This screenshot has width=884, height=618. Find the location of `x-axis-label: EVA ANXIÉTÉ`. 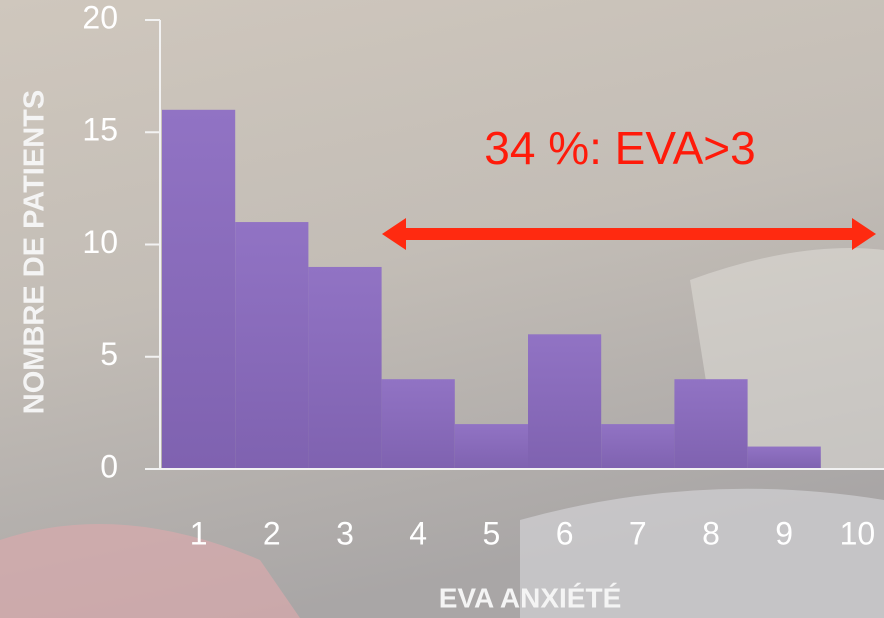

x-axis-label: EVA ANXIÉTÉ is located at coordinates (530, 597).